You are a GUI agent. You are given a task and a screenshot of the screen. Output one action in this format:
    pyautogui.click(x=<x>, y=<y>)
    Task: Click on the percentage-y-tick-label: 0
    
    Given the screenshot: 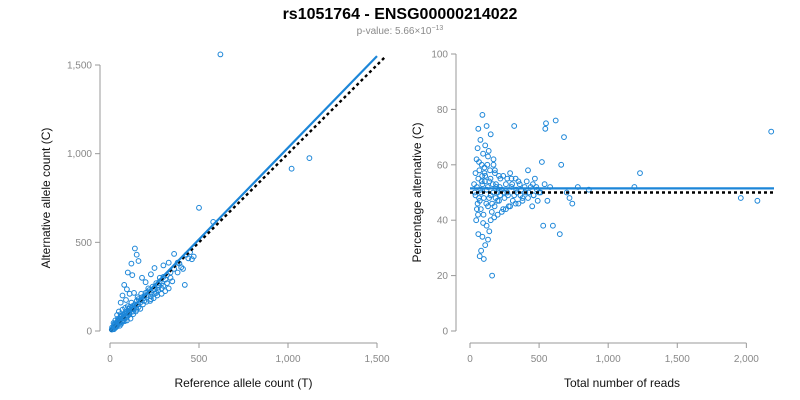 What is the action you would take?
    pyautogui.click(x=445, y=332)
    